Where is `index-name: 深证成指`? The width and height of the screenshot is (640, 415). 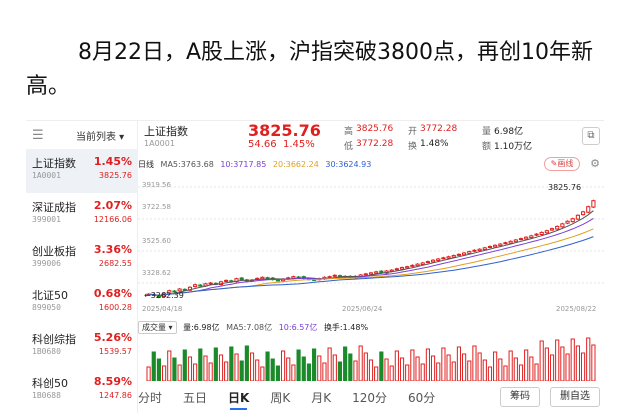
index-name: 深证成指 is located at coordinates (54, 207).